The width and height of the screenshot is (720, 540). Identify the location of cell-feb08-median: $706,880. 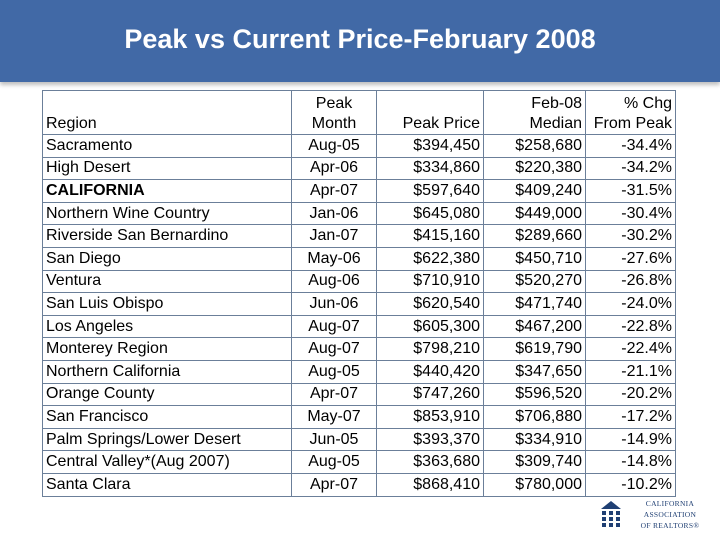
(534, 417).